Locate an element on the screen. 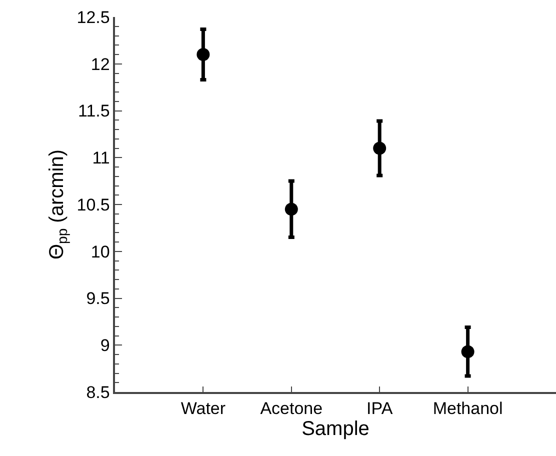 This screenshot has width=556, height=456. x-tick-label: Water is located at coordinates (203, 408).